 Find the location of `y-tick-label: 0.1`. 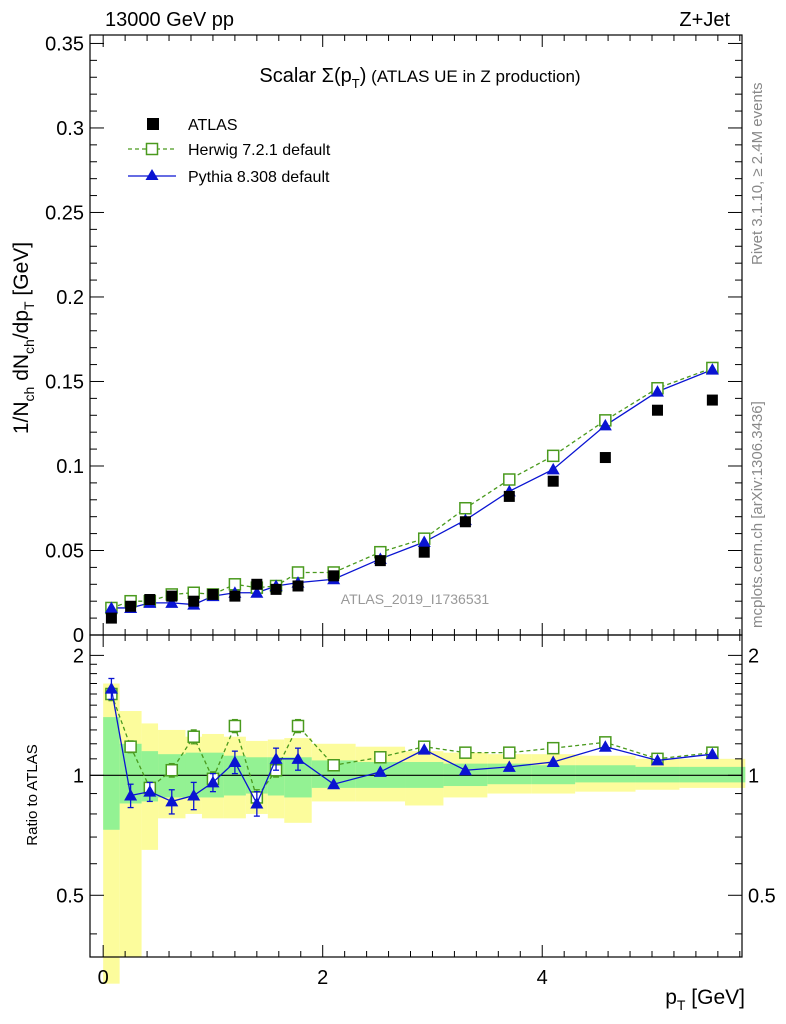

y-tick-label: 0.1 is located at coordinates (70, 467).